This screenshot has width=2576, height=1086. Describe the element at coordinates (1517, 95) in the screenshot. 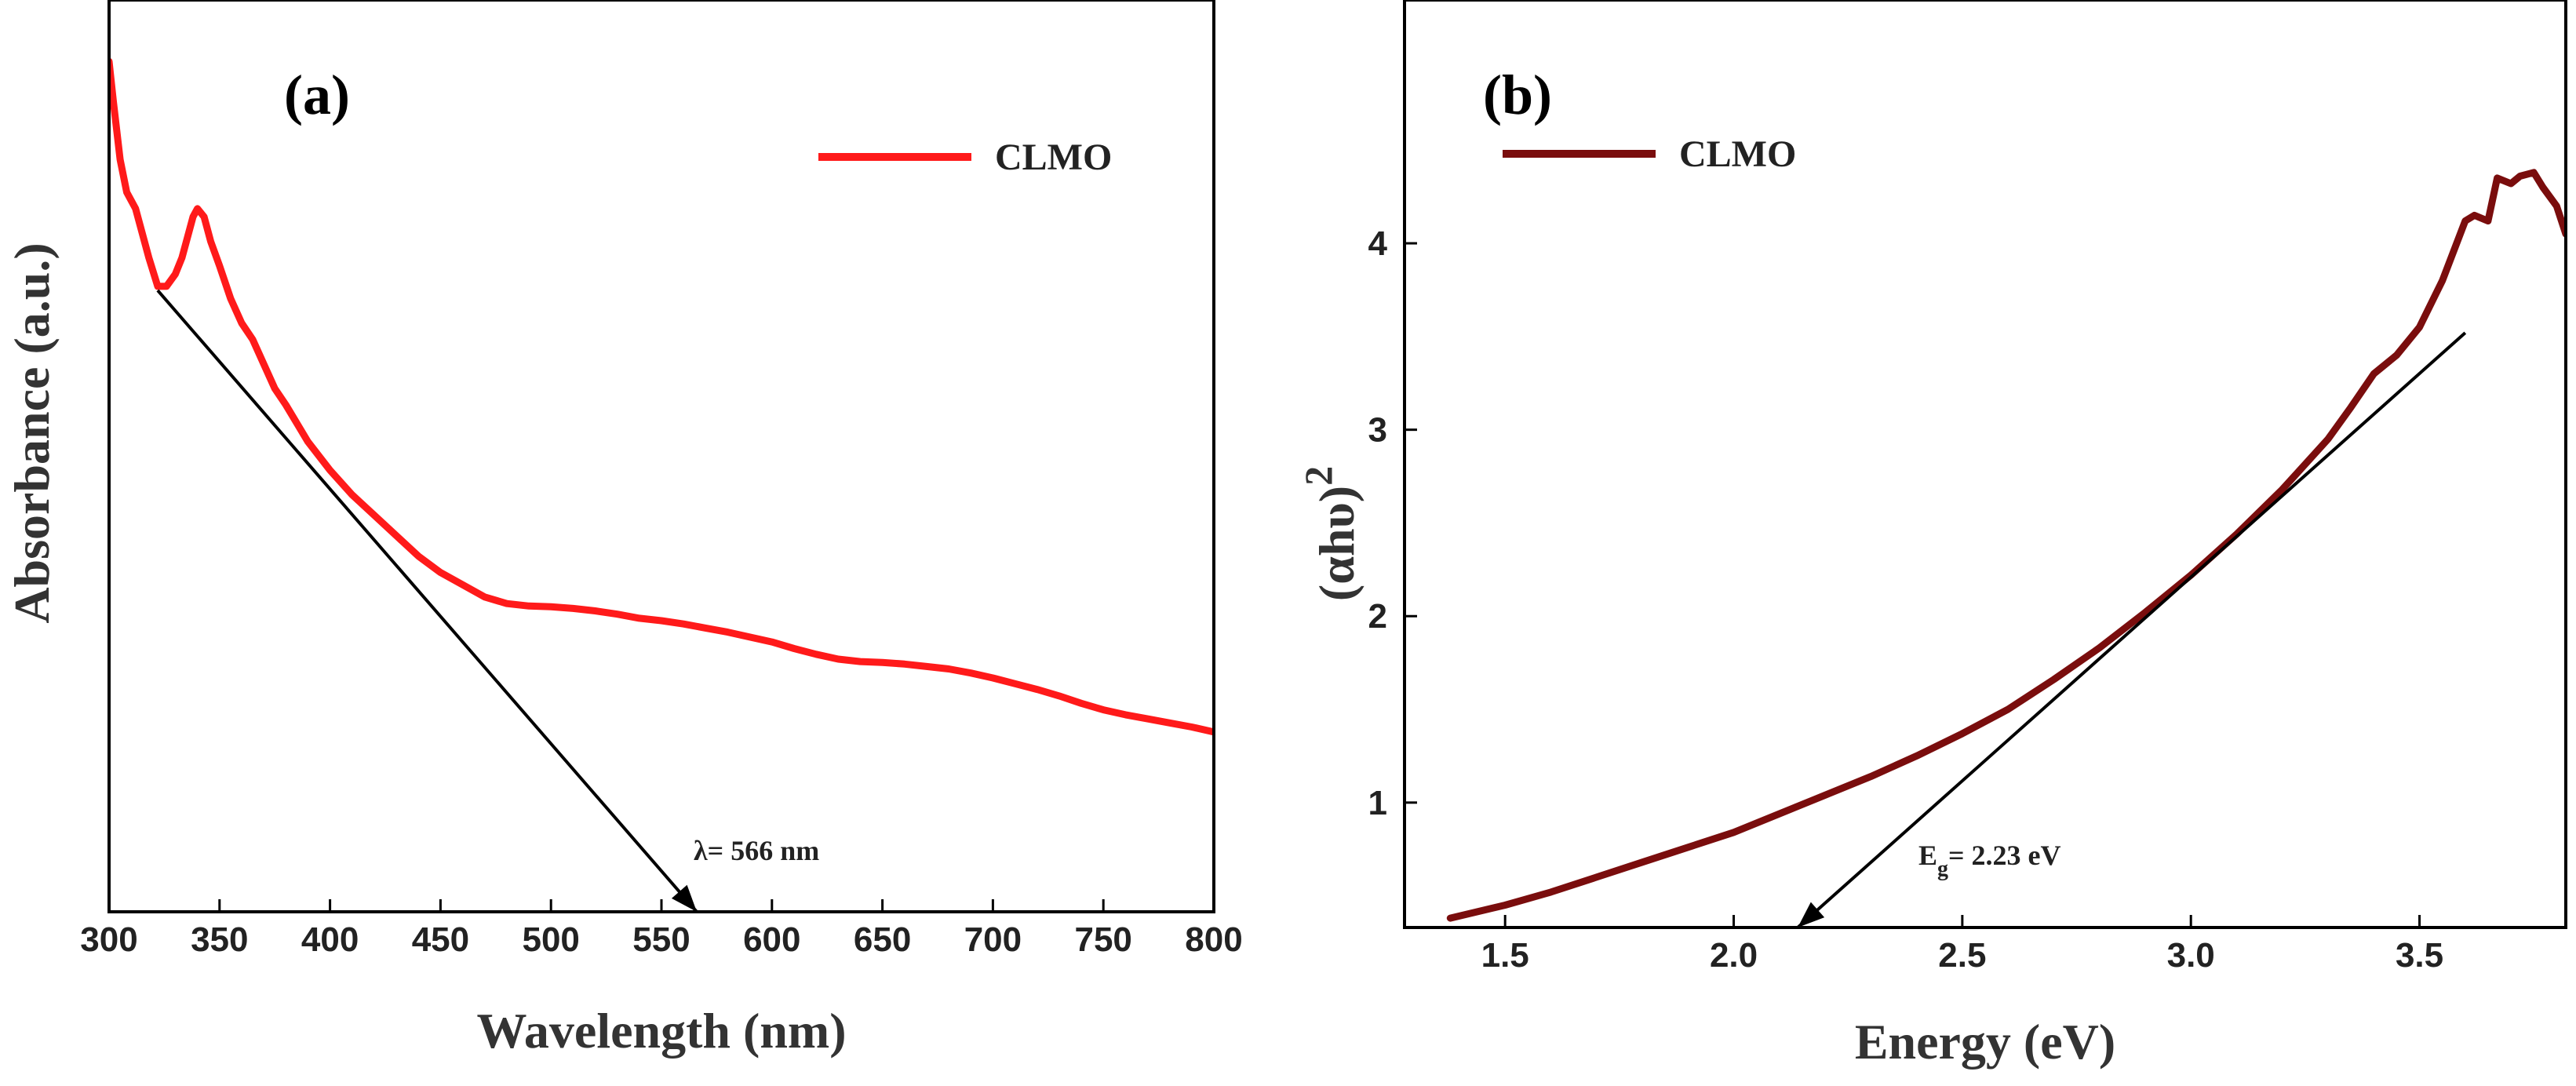

I see `panel-b-label: (b)` at that location.